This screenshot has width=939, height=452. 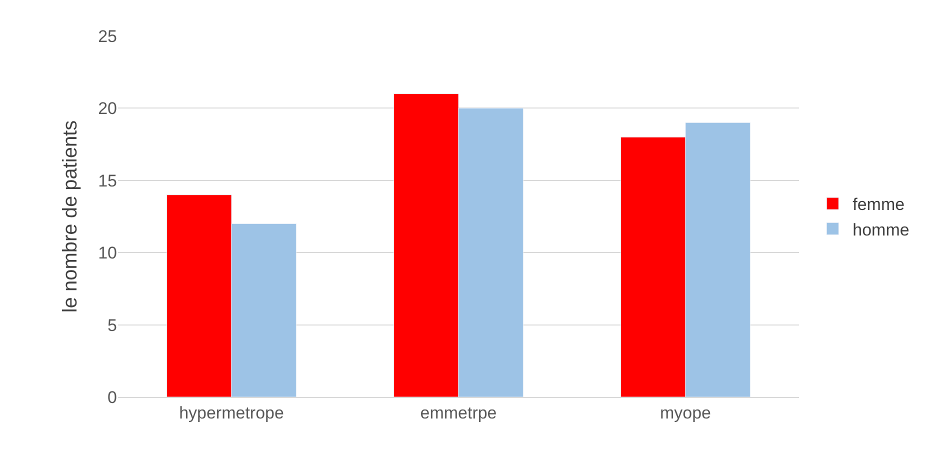 I want to click on y-tick-label: 20, so click(x=107, y=108).